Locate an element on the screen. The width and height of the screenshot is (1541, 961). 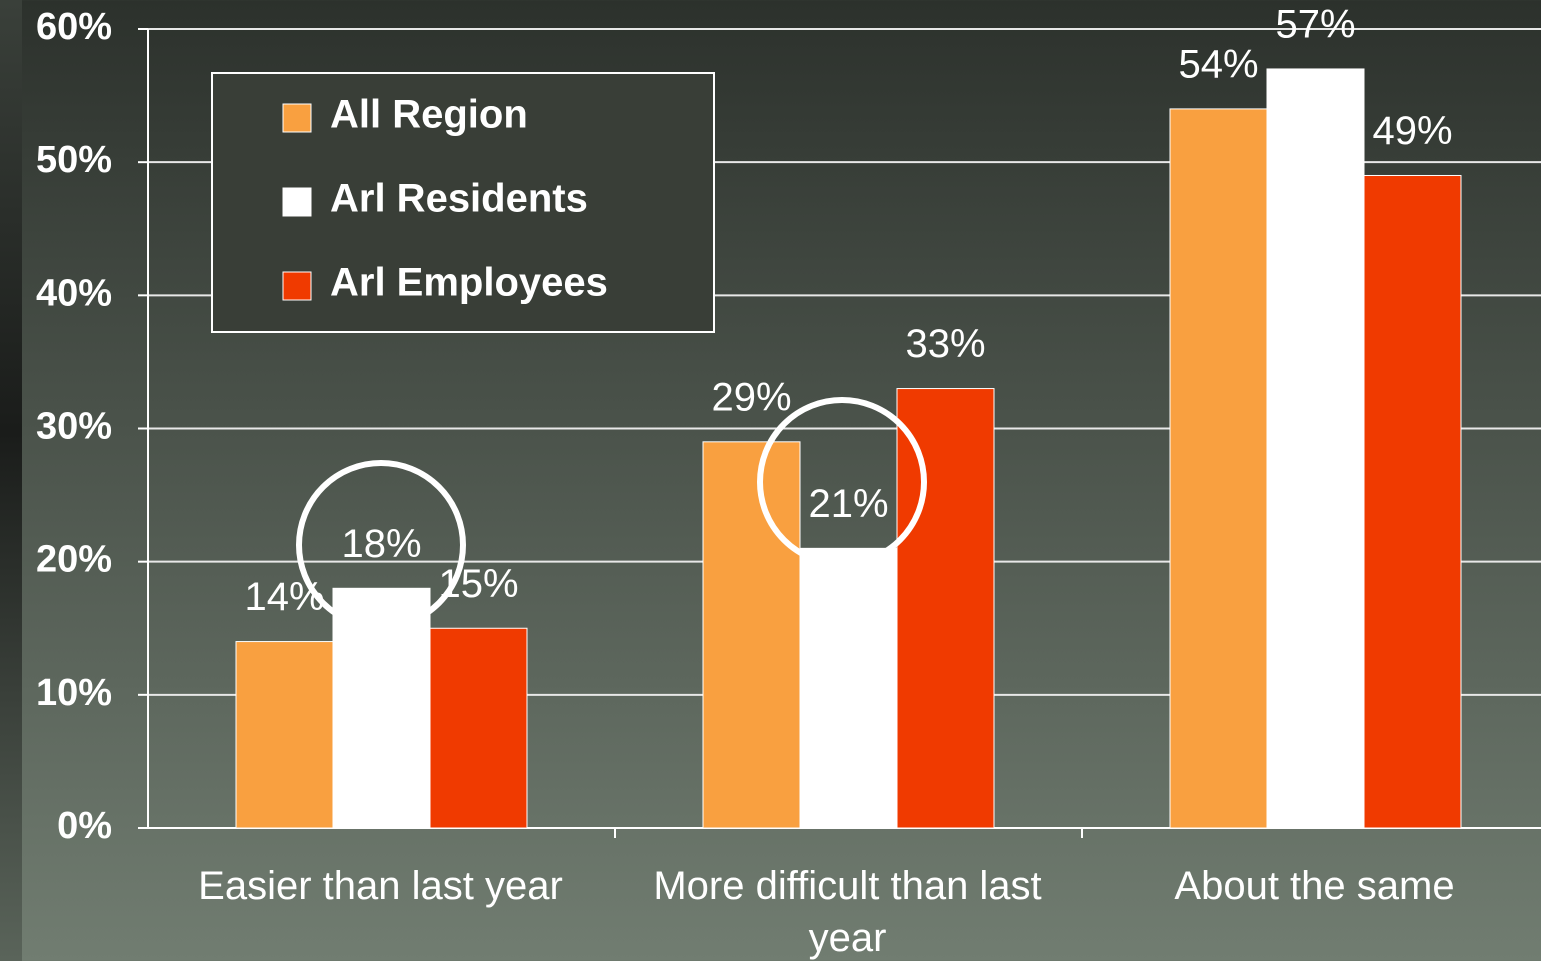
y-tick-label: 0% is located at coordinates (84, 826).